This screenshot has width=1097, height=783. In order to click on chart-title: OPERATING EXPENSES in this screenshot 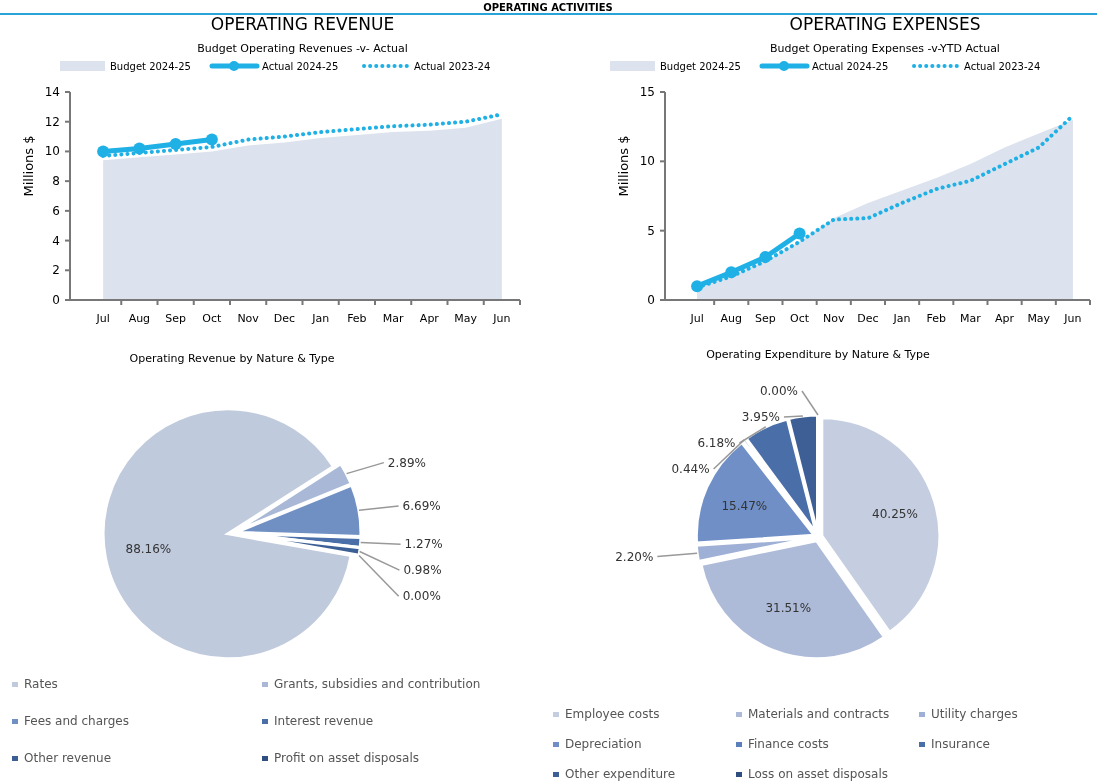, I will do `click(885, 24)`.